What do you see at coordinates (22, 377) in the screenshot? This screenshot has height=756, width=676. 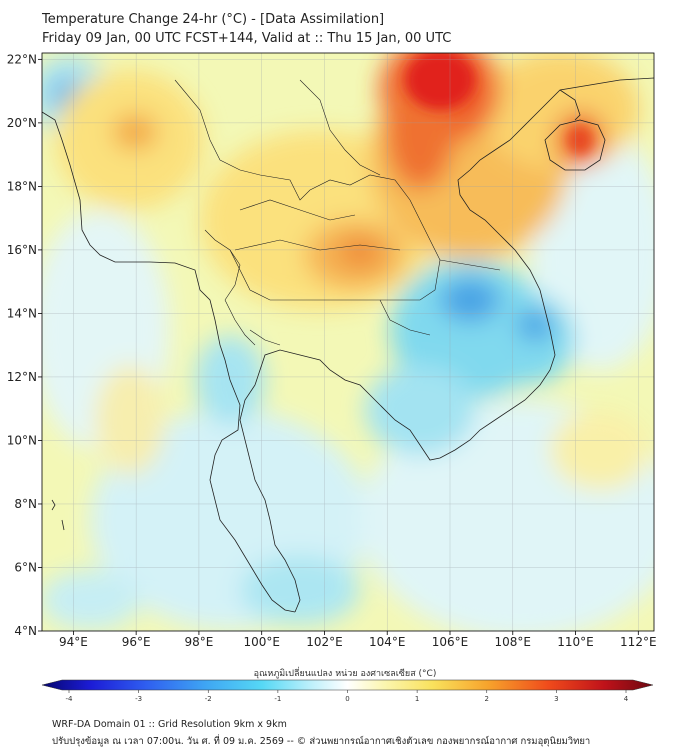 I see `lat-tick-label: 12°N` at bounding box center [22, 377].